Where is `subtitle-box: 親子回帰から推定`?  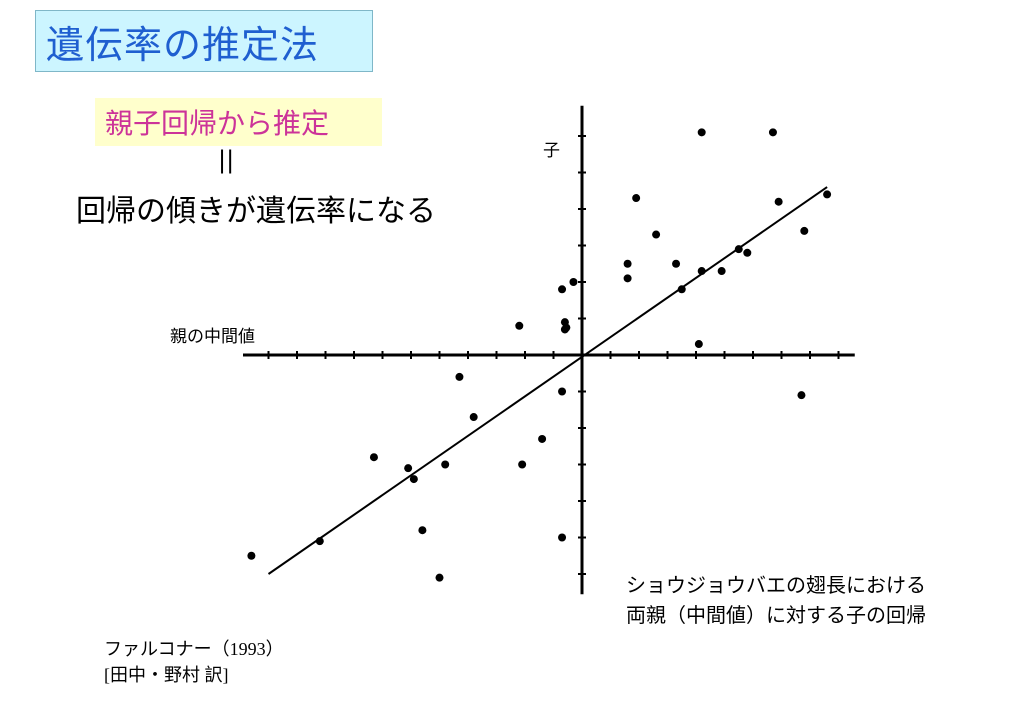
subtitle-box: 親子回帰から推定 is located at coordinates (238, 122).